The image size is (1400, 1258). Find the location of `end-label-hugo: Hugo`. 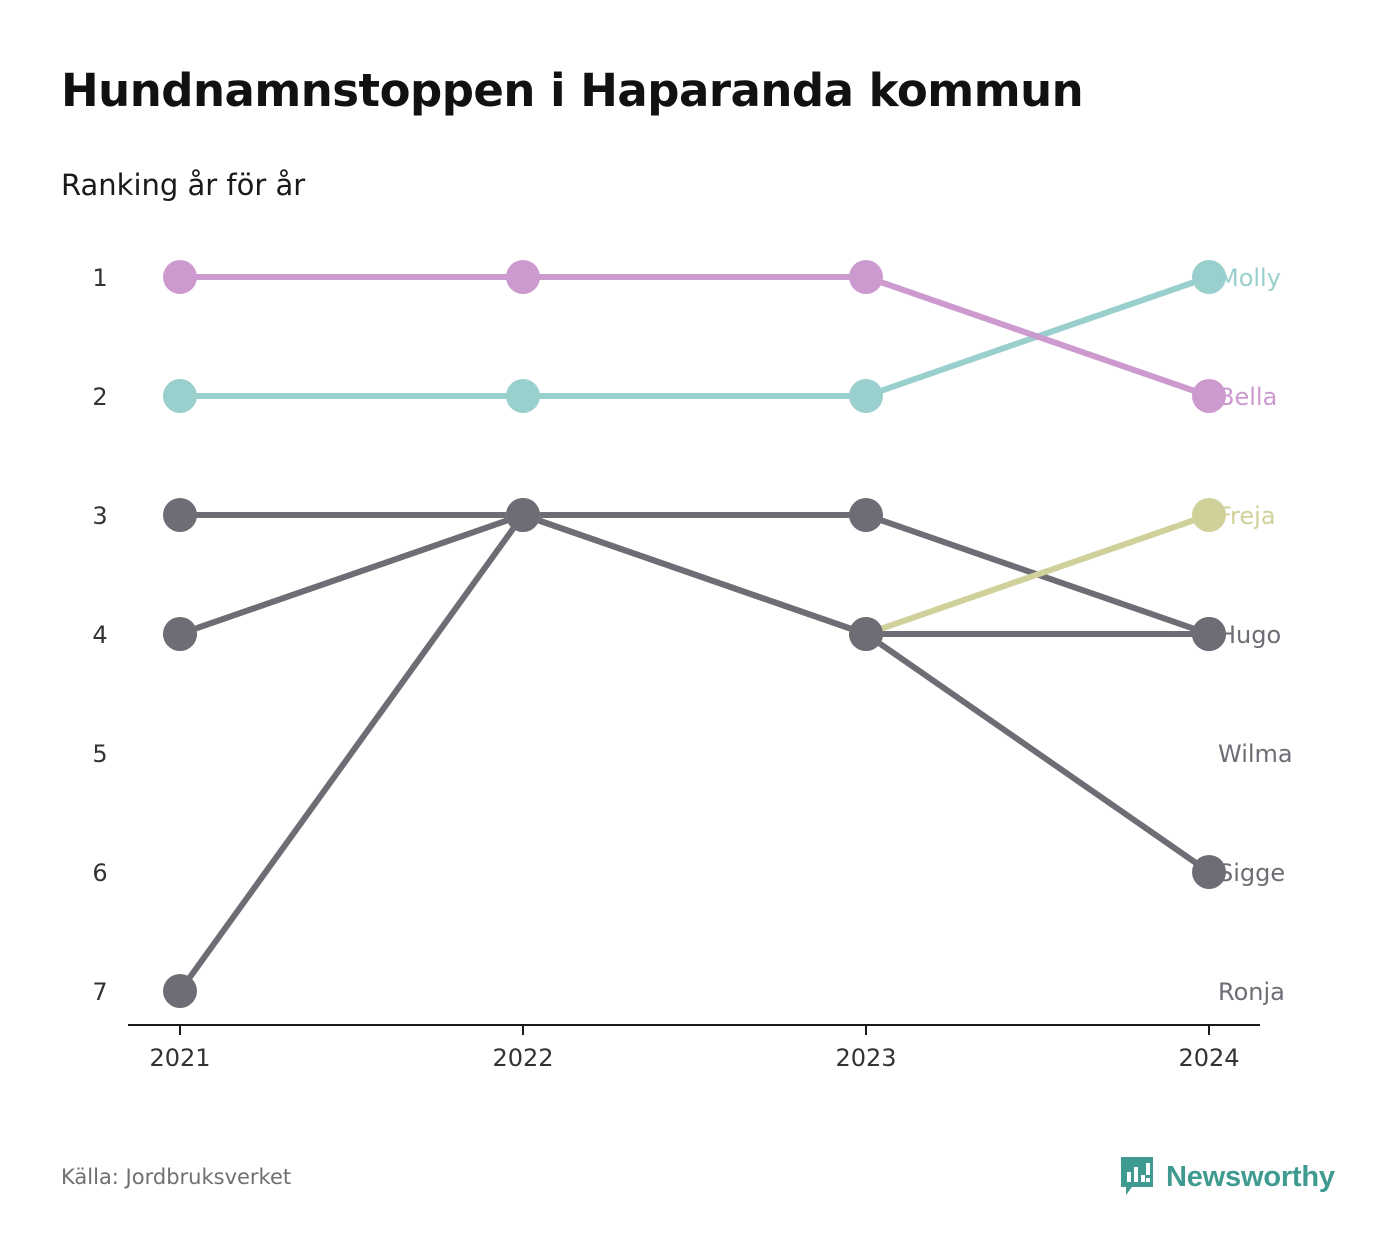

end-label-hugo: Hugo is located at coordinates (1249, 635).